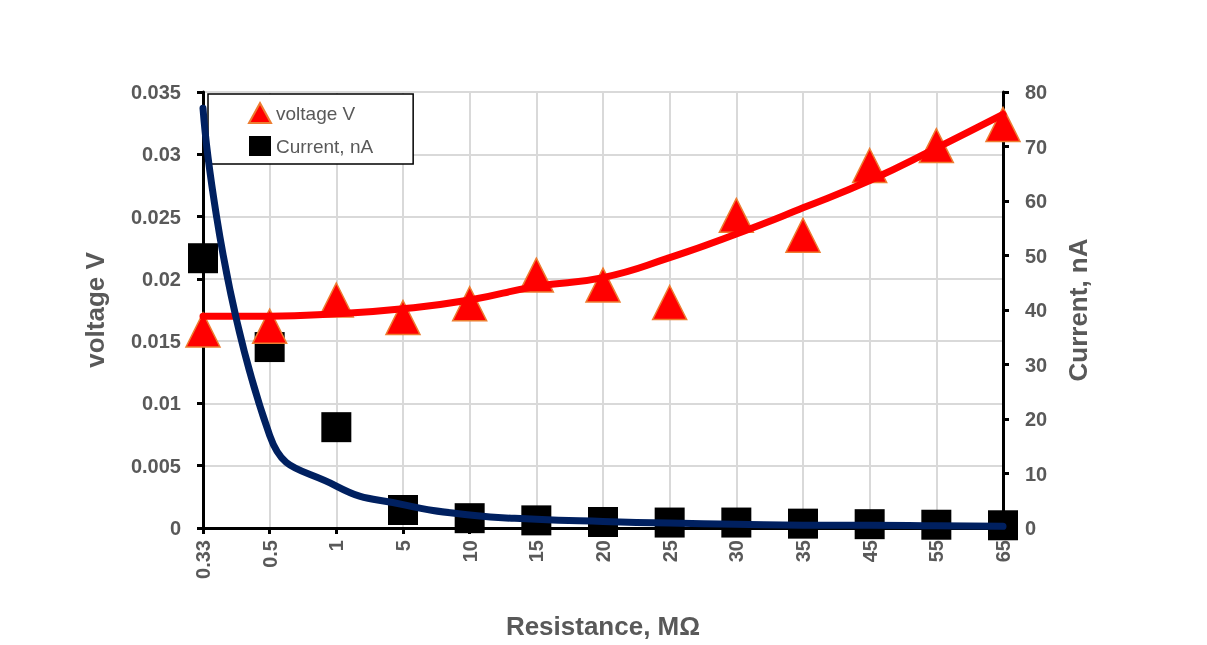 Image resolution: width=1207 pixels, height=645 pixels. Describe the element at coordinates (1031, 528) in the screenshot. I see `y2-tick-label: 0` at that location.